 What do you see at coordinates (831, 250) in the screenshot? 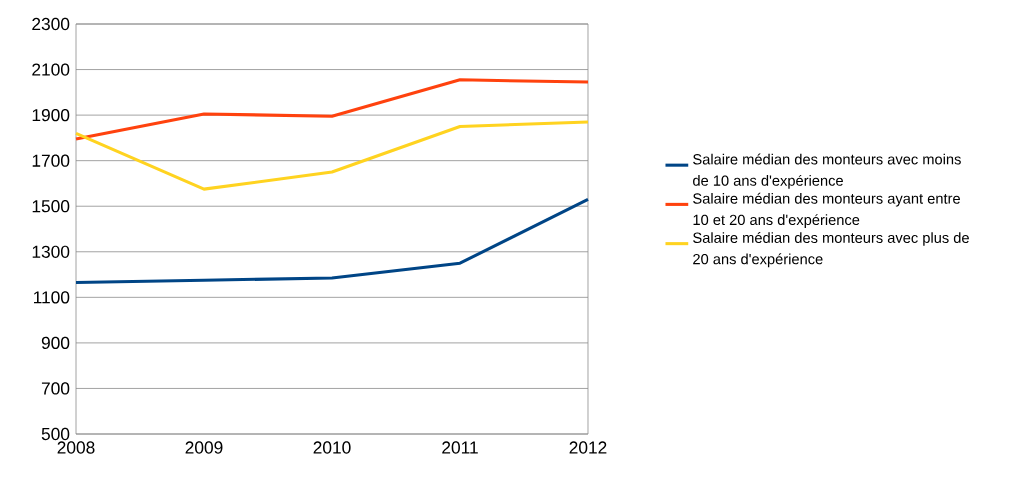
I see `legend-label: Salaire médian des monteurs avec plus de 20 ans d'expérience` at bounding box center [831, 250].